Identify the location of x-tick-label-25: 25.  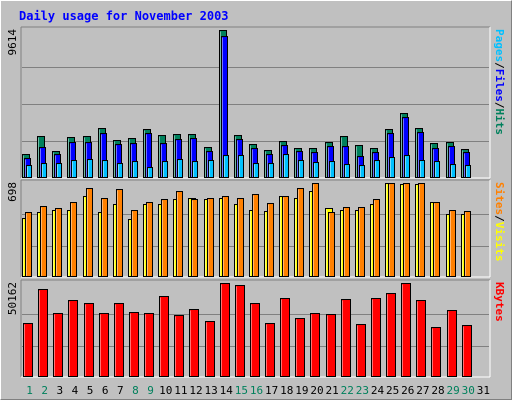
(392, 390).